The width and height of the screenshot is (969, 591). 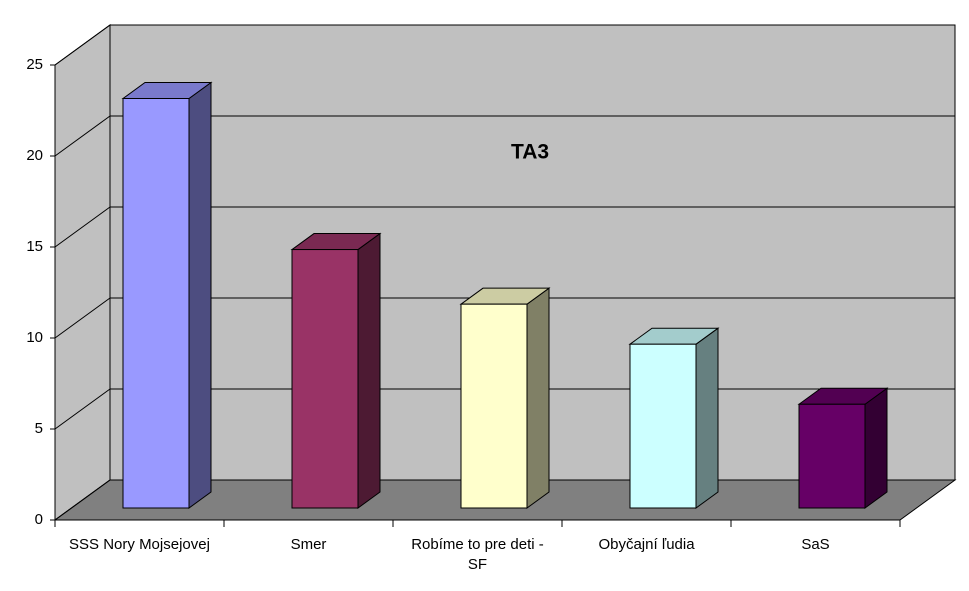 What do you see at coordinates (39, 519) in the screenshot?
I see `y-tick-label: 0` at bounding box center [39, 519].